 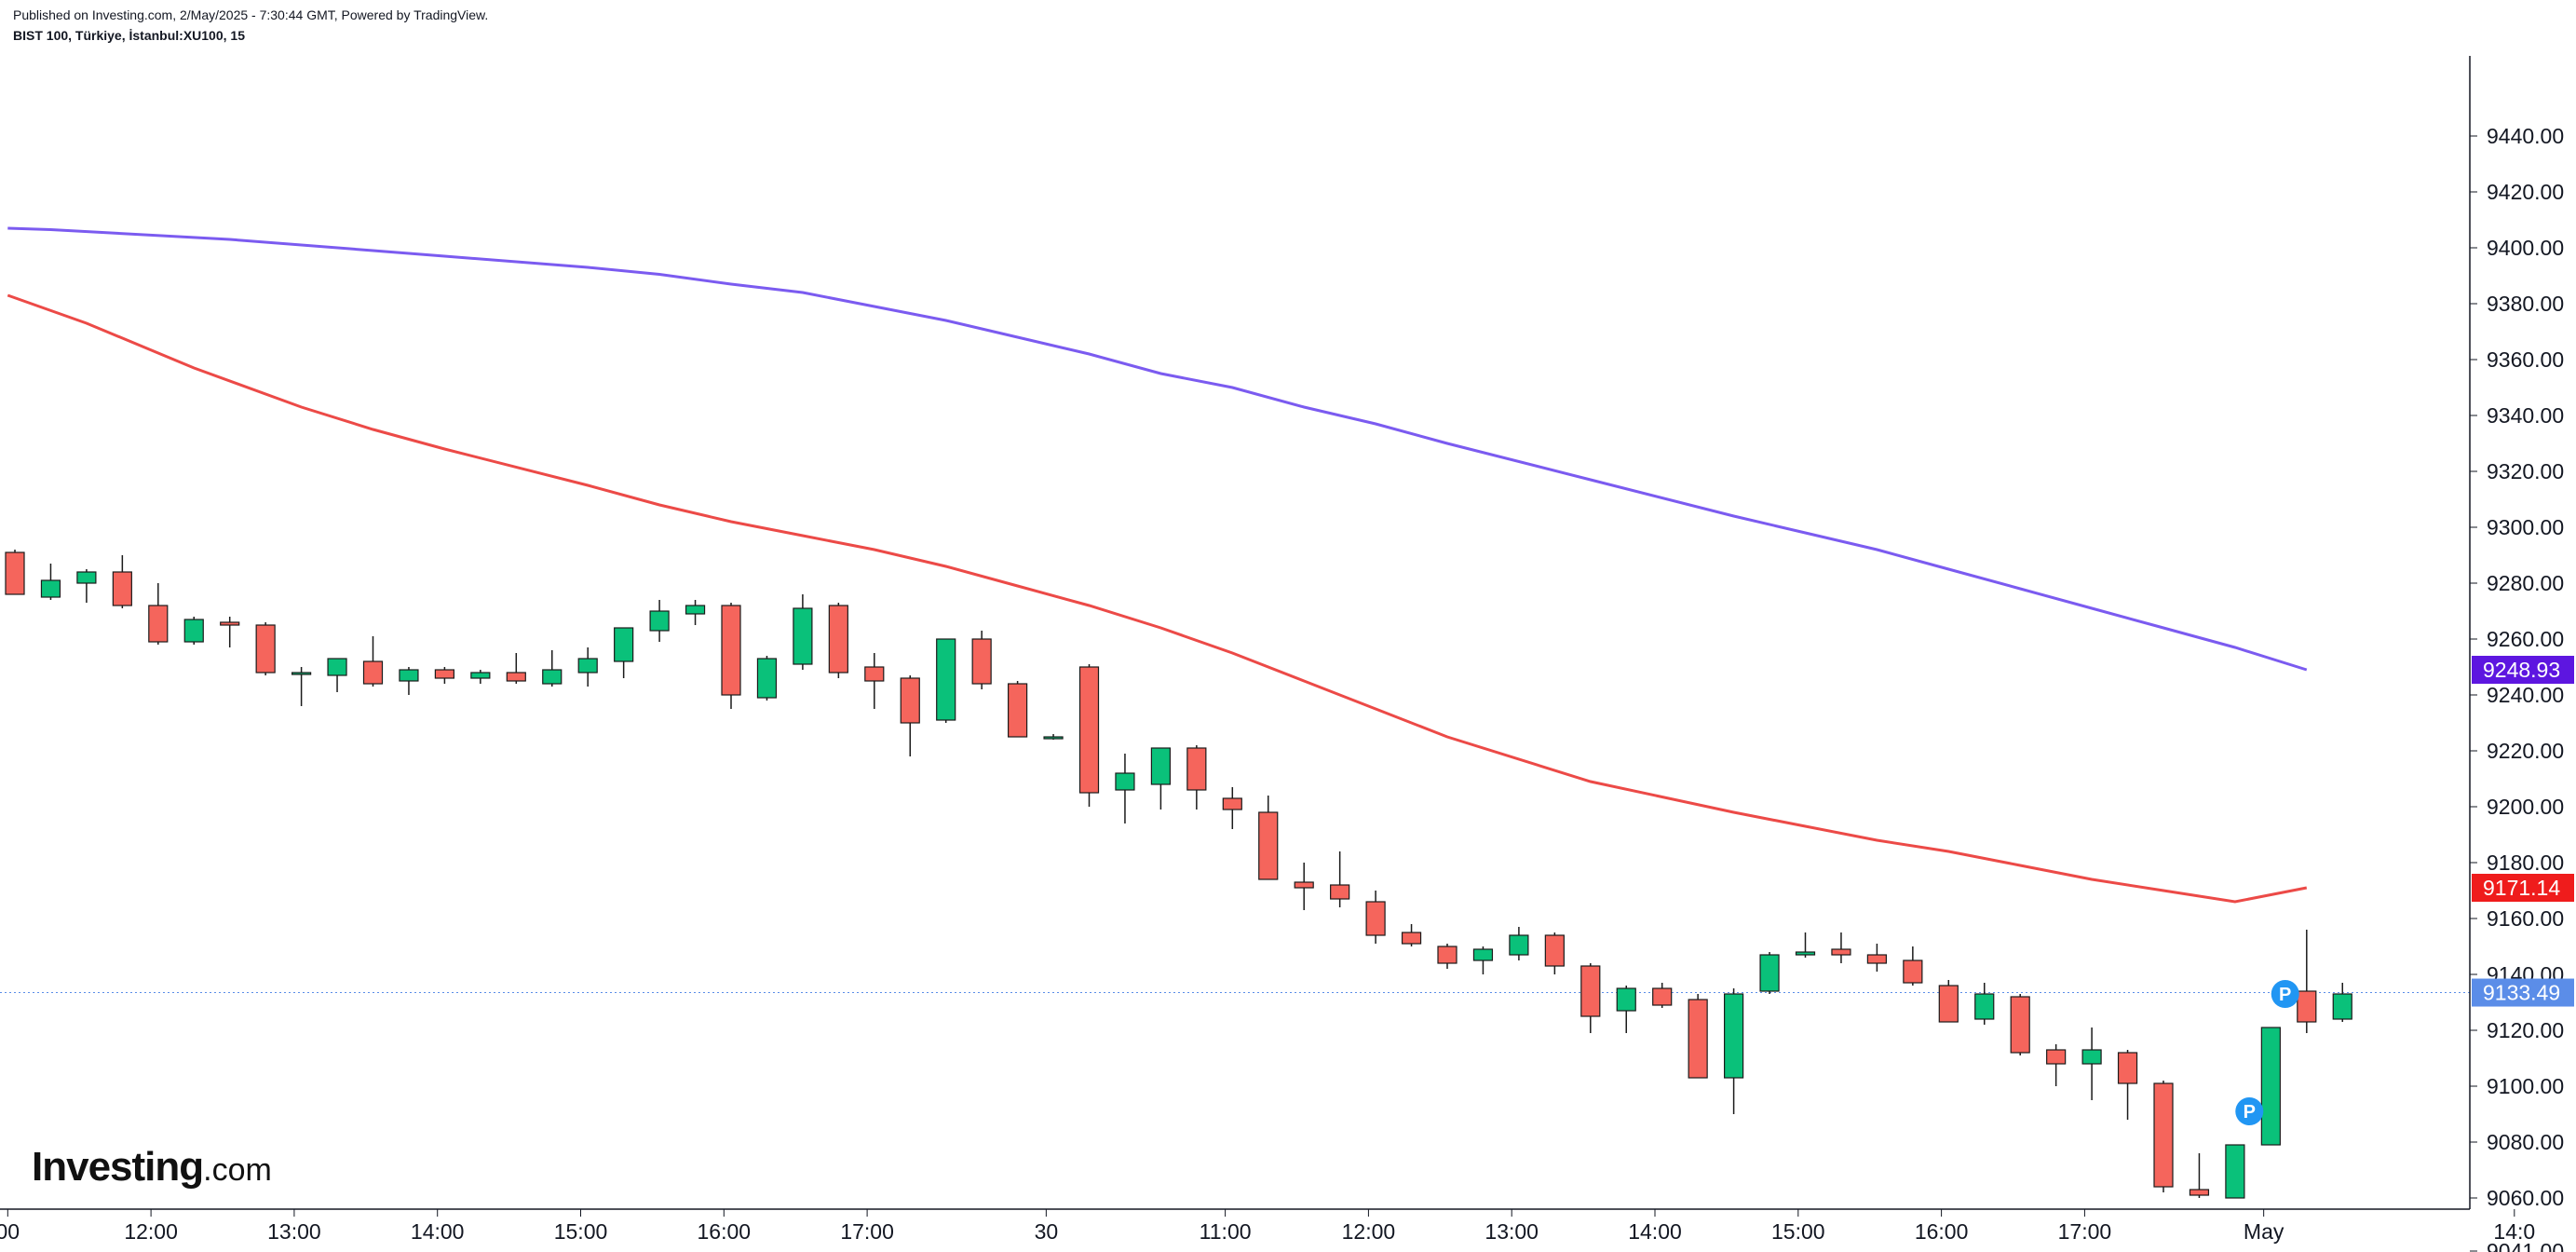 I want to click on x-tick-label: May, so click(x=2264, y=1231).